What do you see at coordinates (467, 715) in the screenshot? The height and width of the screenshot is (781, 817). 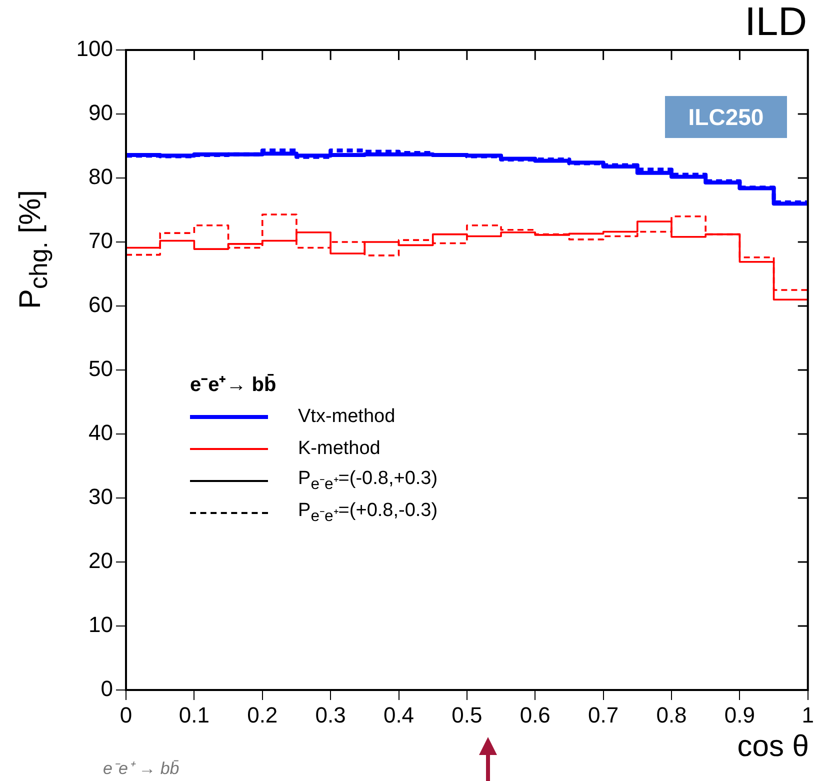 I see `x-tick-label: 0.5` at bounding box center [467, 715].